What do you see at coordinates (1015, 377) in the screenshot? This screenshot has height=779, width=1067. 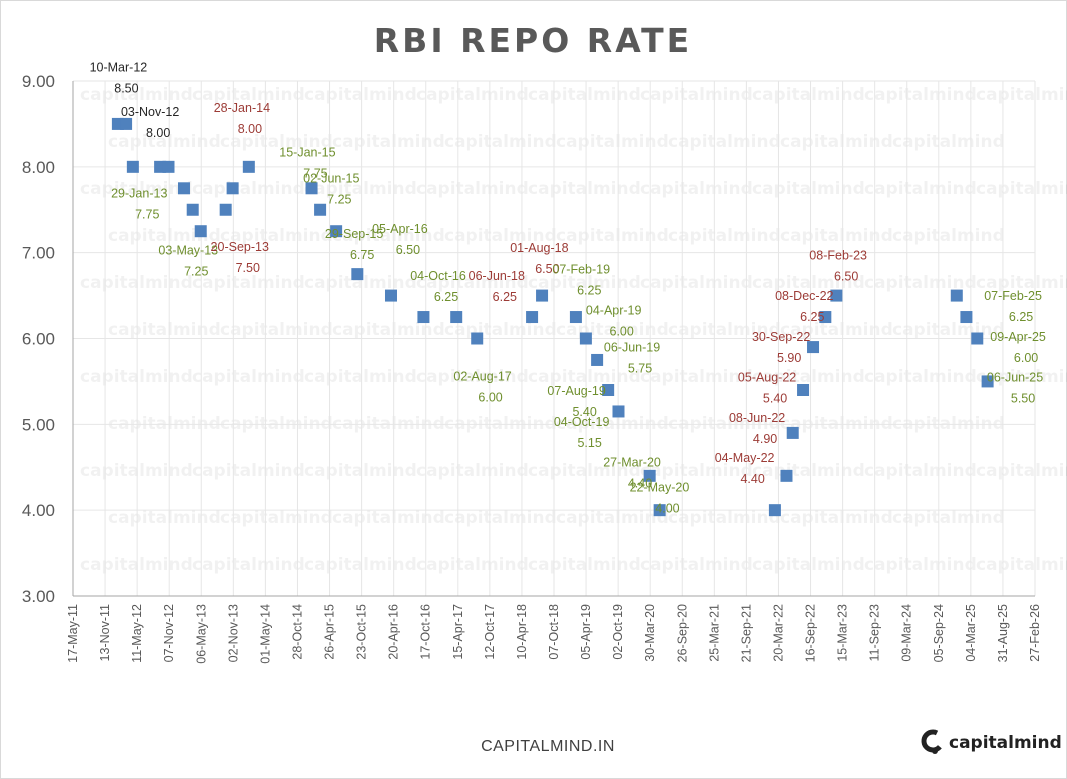 I see `data-label-date: 06-Jun-25` at bounding box center [1015, 377].